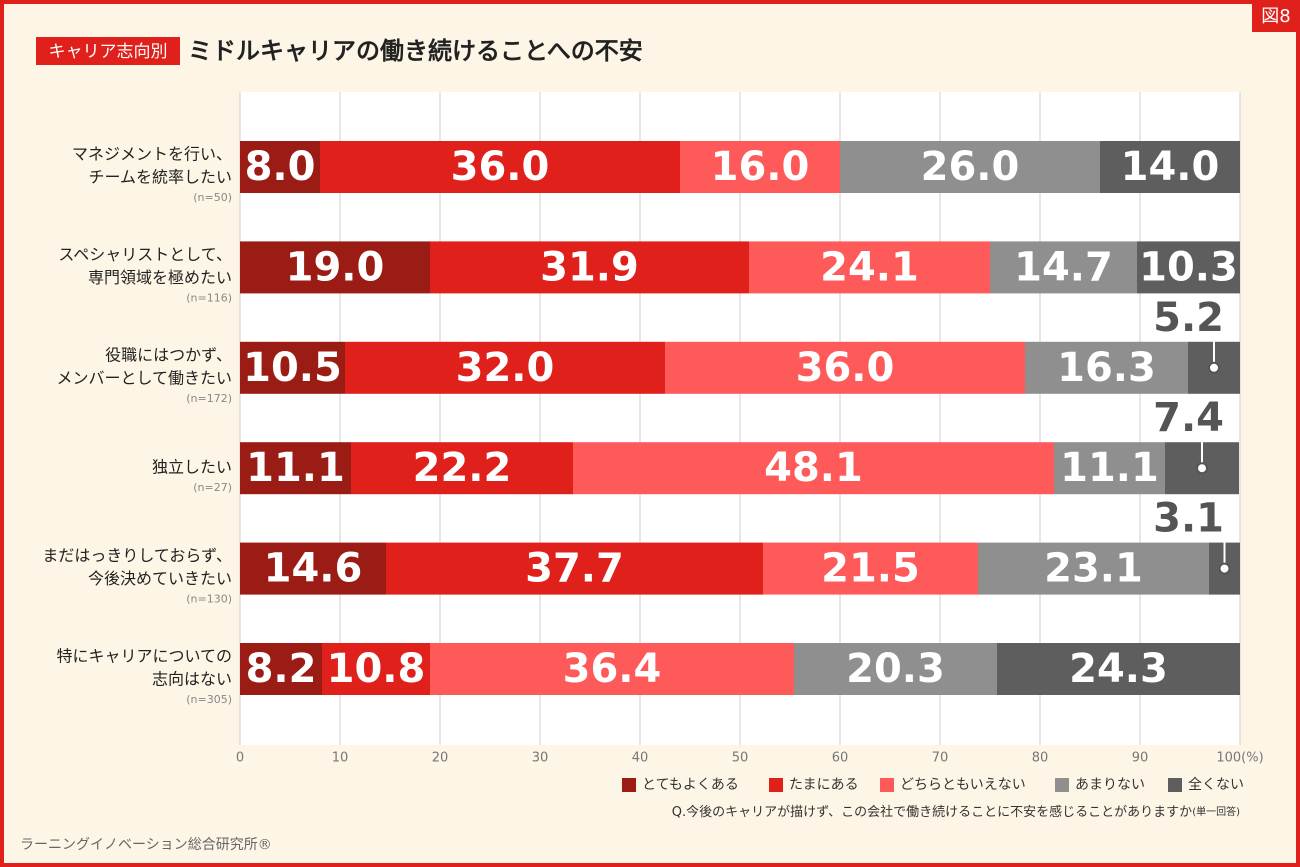 This screenshot has width=1300, height=867. I want to click on legend-label: 全くない, so click(1216, 784).